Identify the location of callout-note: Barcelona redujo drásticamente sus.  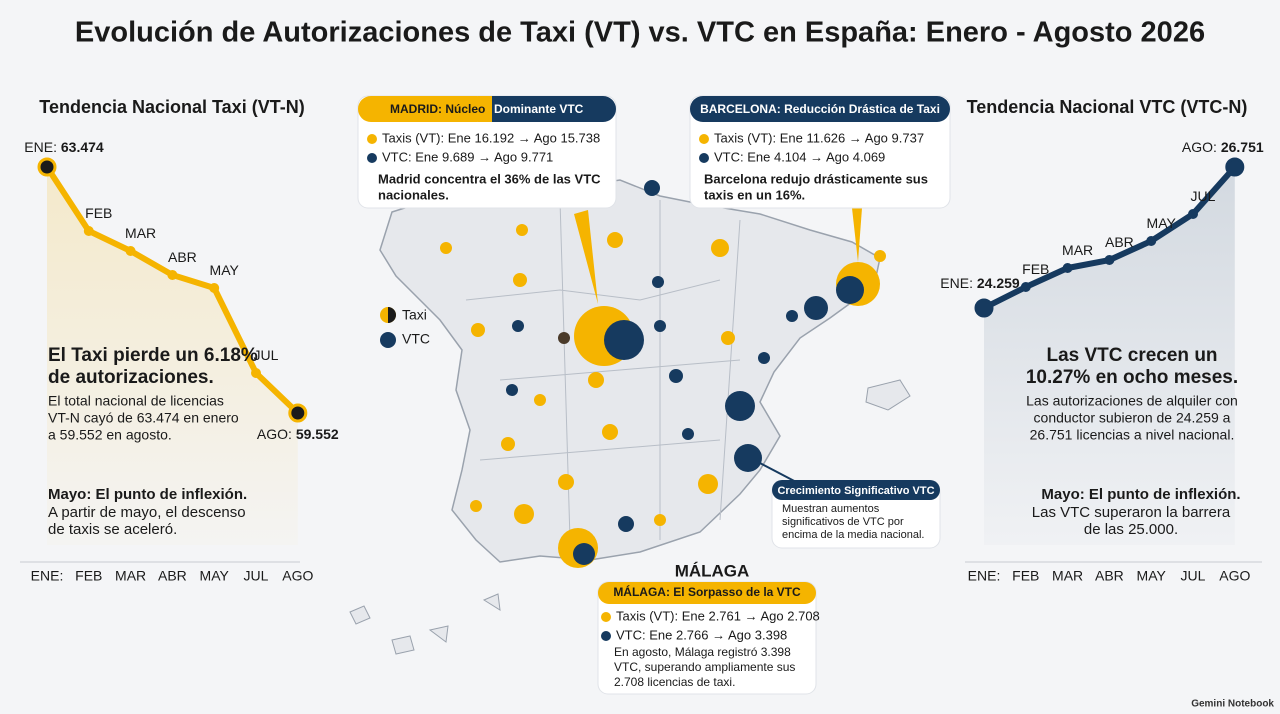
(816, 178).